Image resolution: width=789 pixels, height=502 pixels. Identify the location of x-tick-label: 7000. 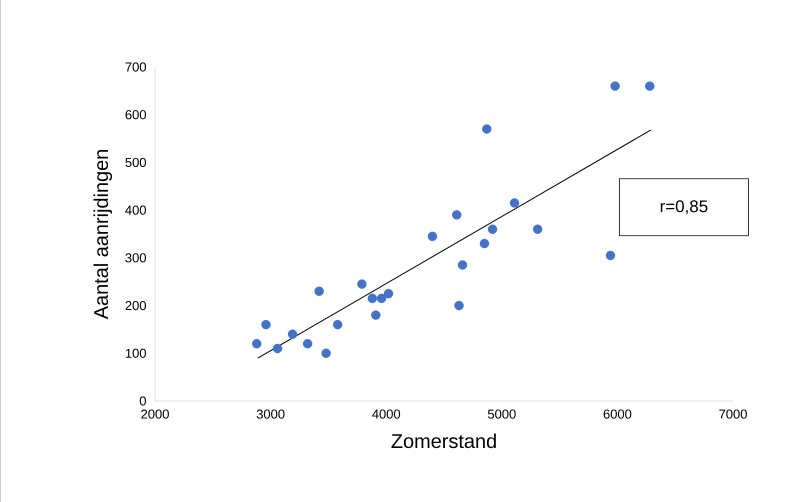
(733, 414).